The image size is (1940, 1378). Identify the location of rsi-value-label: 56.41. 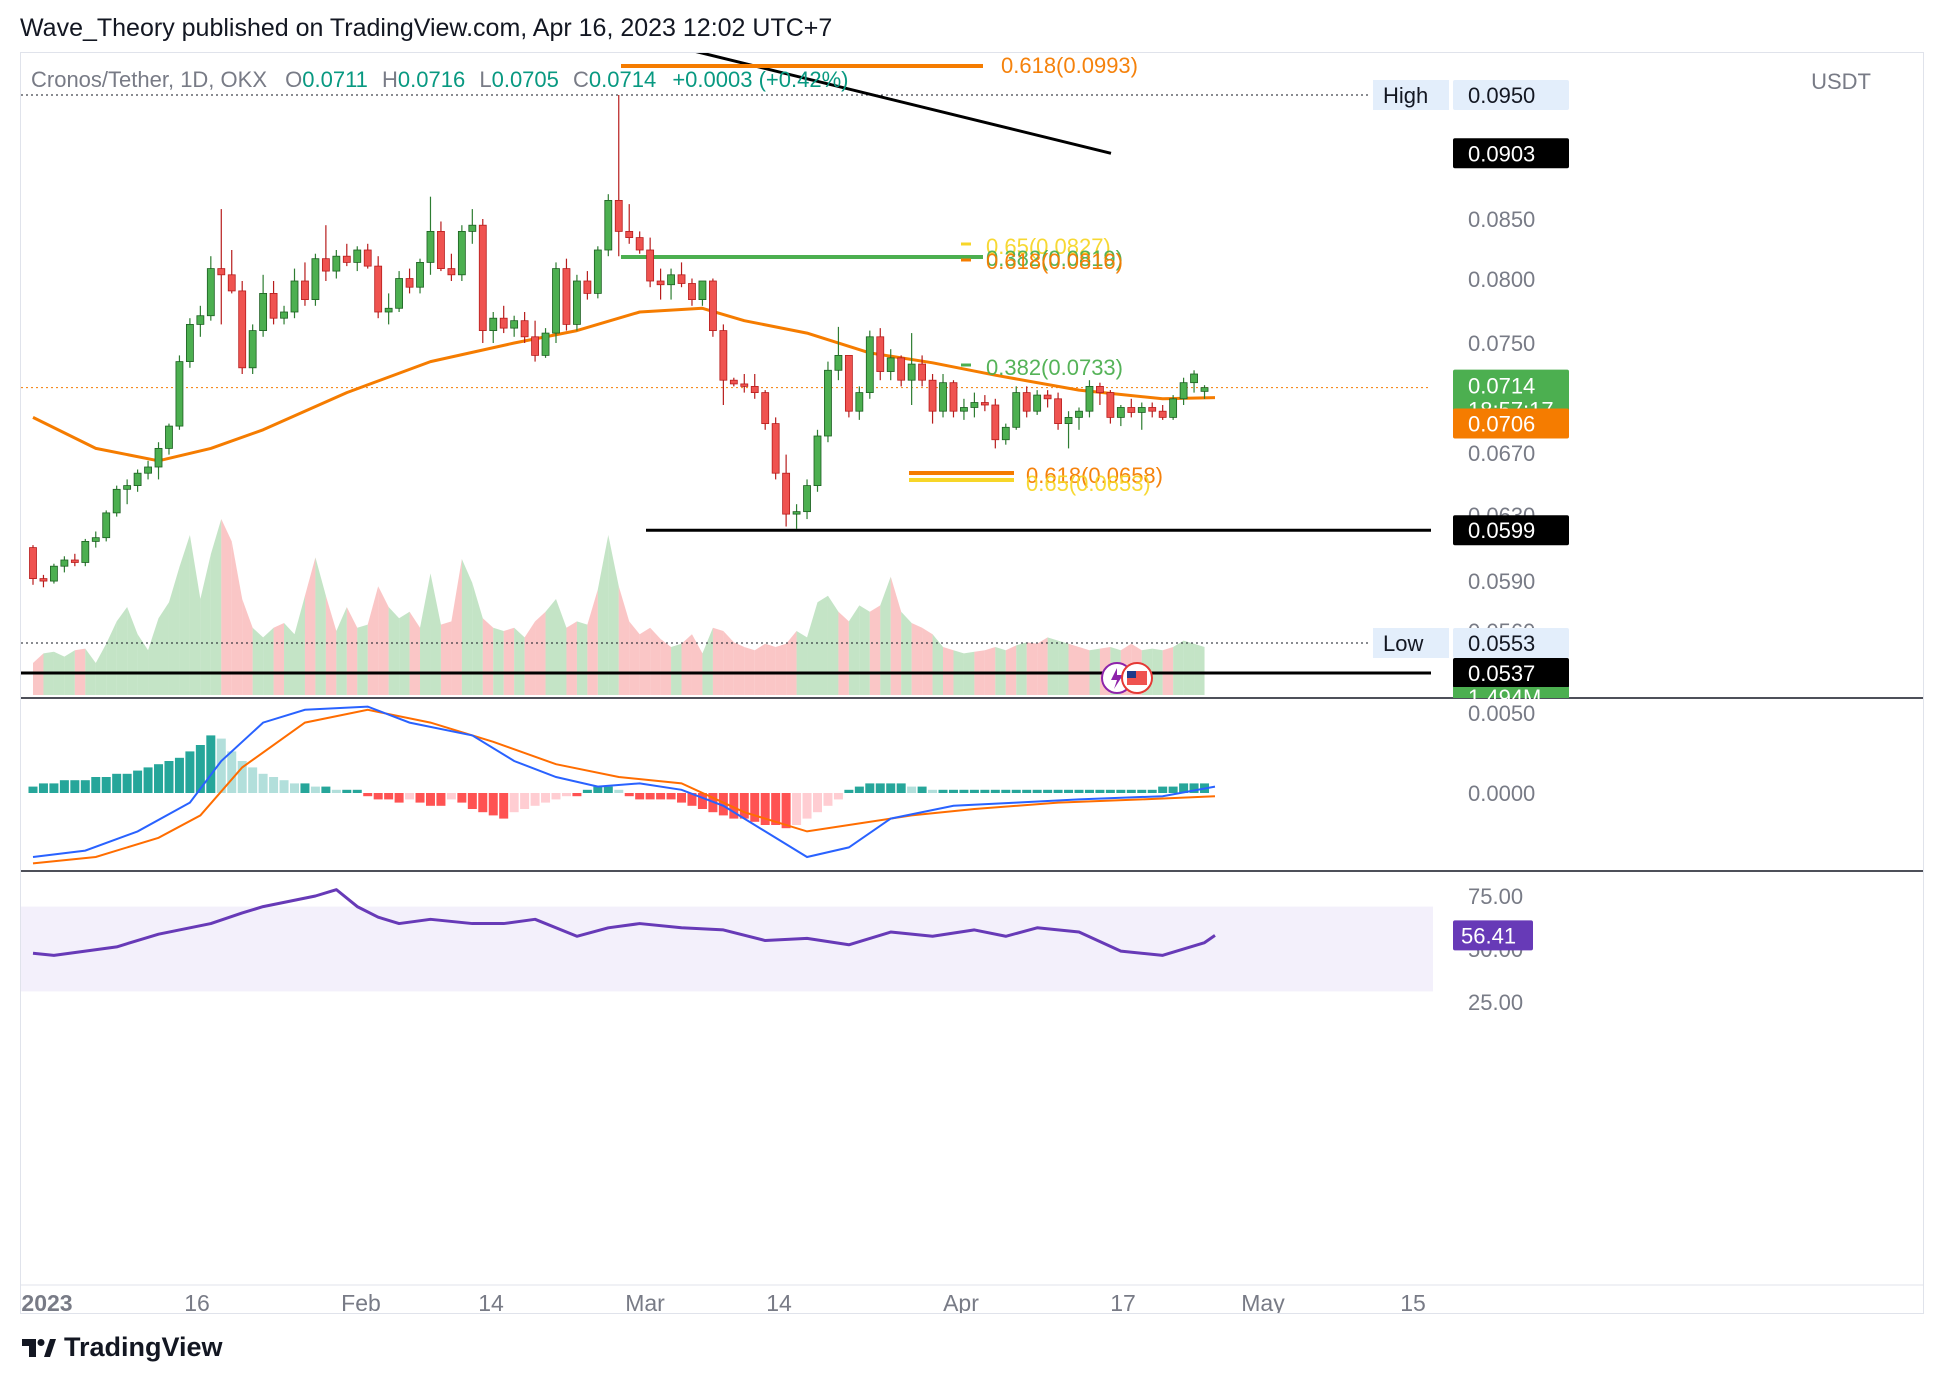
(1488, 935).